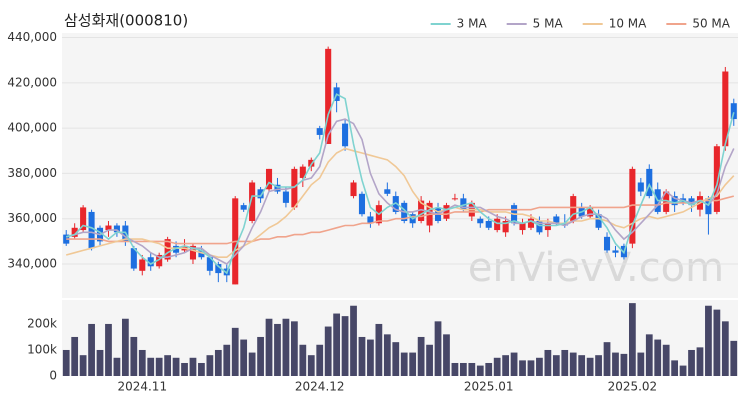 This screenshot has height=400, width=750. I want to click on legend-label: 5 MA, so click(548, 24).